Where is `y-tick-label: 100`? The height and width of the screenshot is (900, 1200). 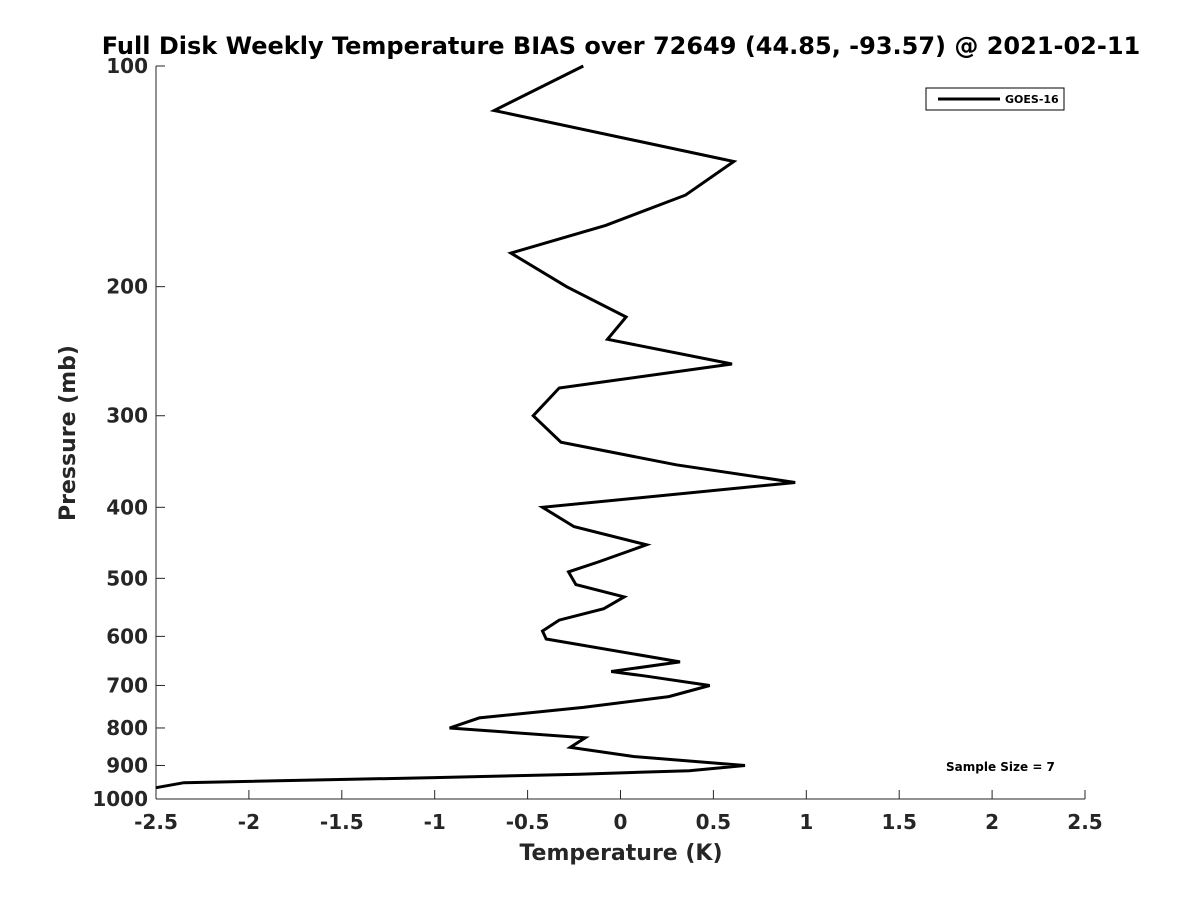
y-tick-label: 100 is located at coordinates (127, 66).